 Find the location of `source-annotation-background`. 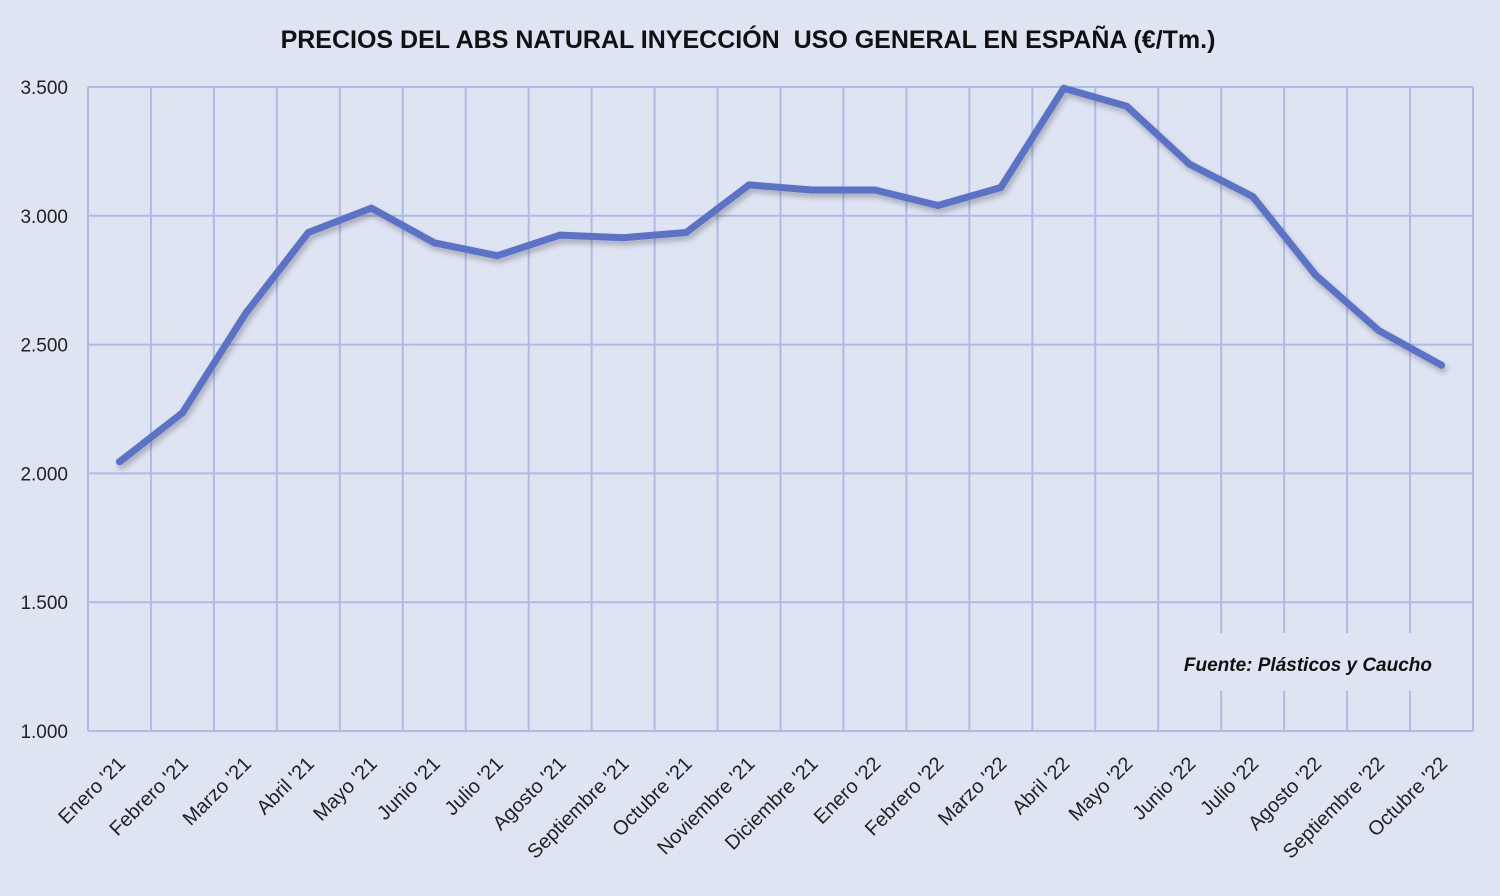

source-annotation-background is located at coordinates (1305, 662).